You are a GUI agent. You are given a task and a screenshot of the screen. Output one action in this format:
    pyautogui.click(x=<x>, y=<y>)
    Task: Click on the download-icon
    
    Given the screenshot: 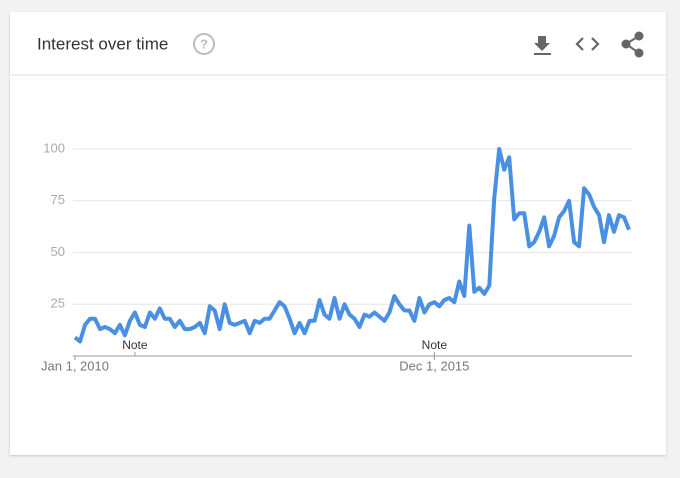 What is the action you would take?
    pyautogui.click(x=542, y=45)
    